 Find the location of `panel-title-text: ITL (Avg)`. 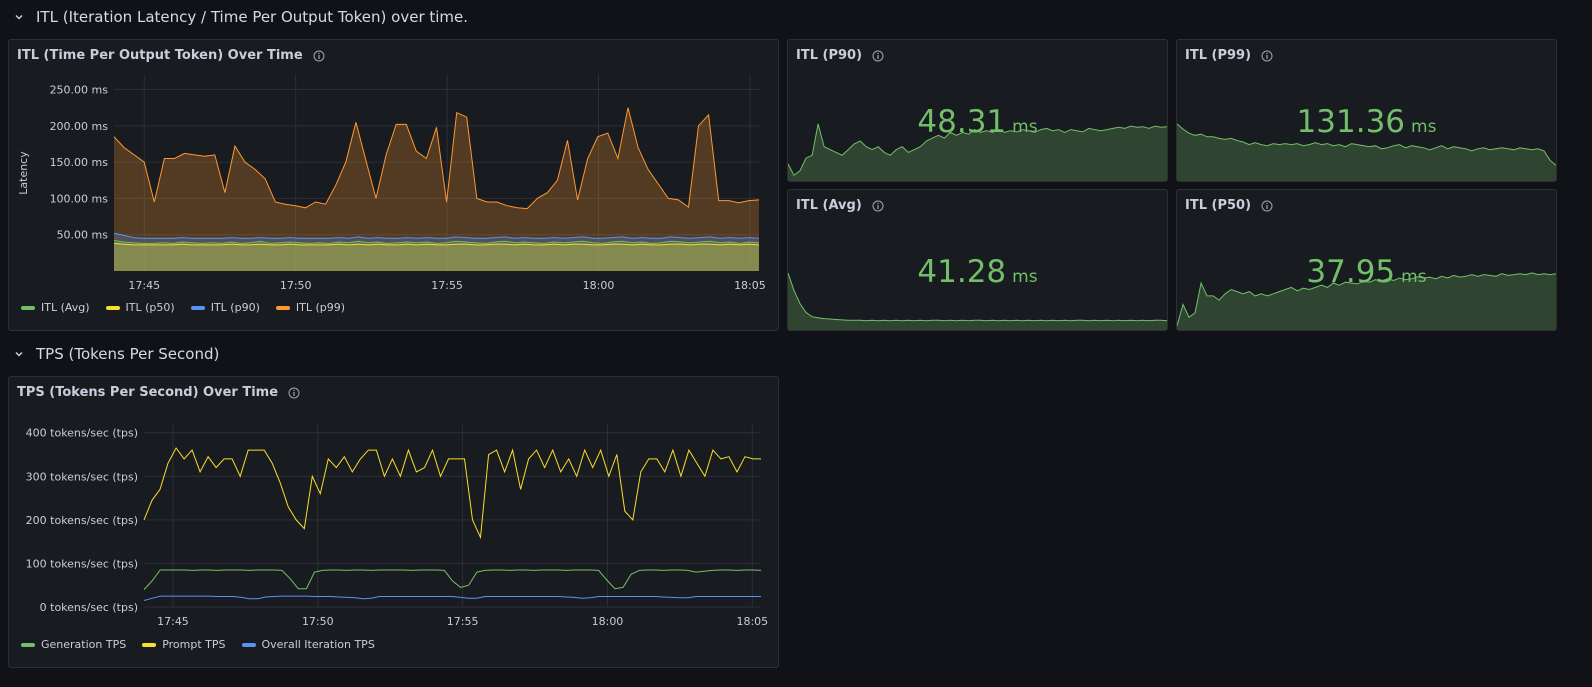

panel-title-text: ITL (Avg) is located at coordinates (829, 205).